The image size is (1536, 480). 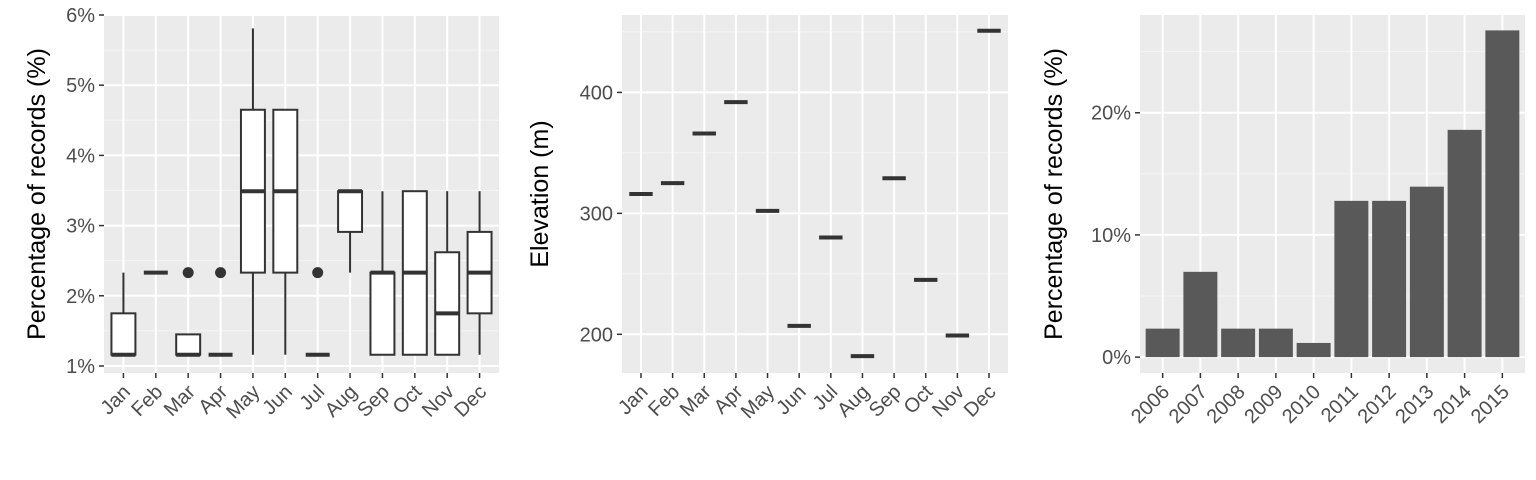 What do you see at coordinates (1340, 404) in the screenshot?
I see `x-tick-label: 2011` at bounding box center [1340, 404].